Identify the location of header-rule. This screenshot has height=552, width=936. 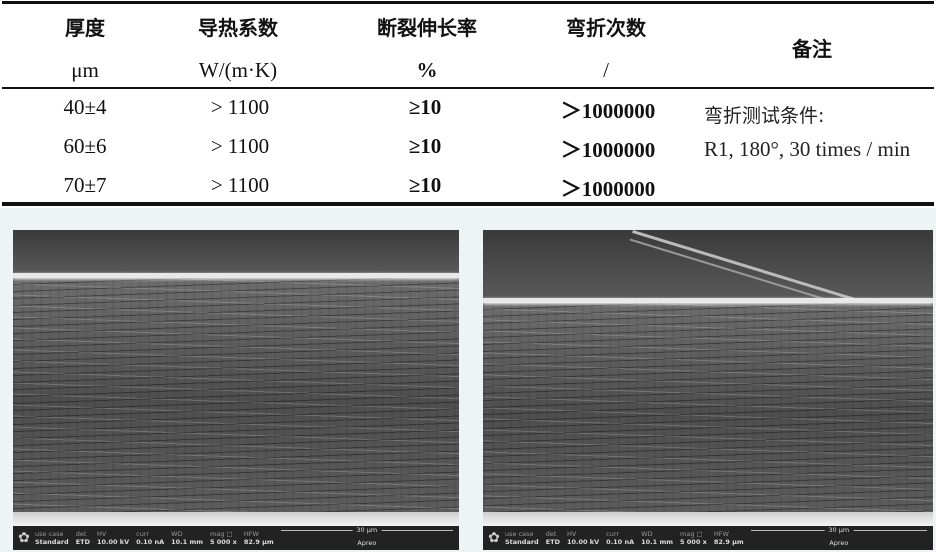
(468, 88).